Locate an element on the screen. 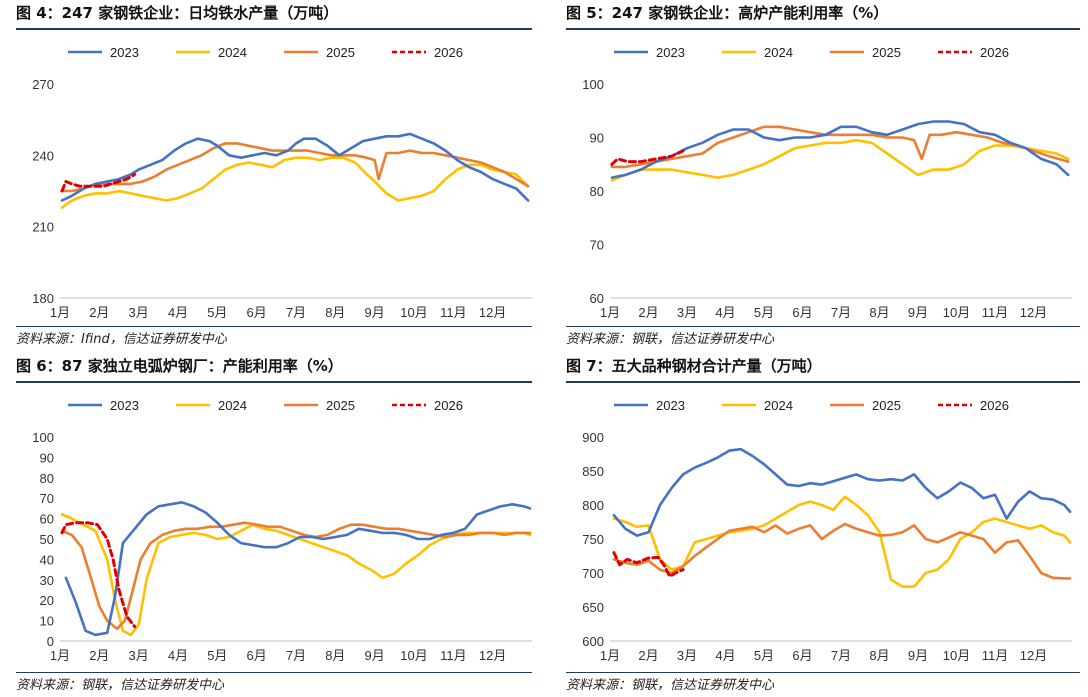  y-tick-label: 900 is located at coordinates (593, 437).